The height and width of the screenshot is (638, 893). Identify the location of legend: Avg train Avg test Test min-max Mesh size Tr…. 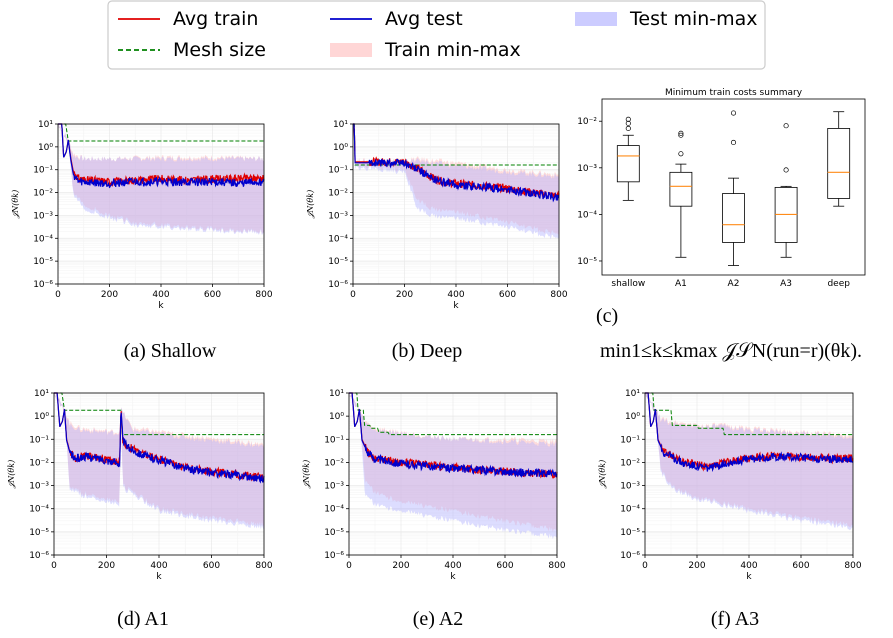
(436, 35).